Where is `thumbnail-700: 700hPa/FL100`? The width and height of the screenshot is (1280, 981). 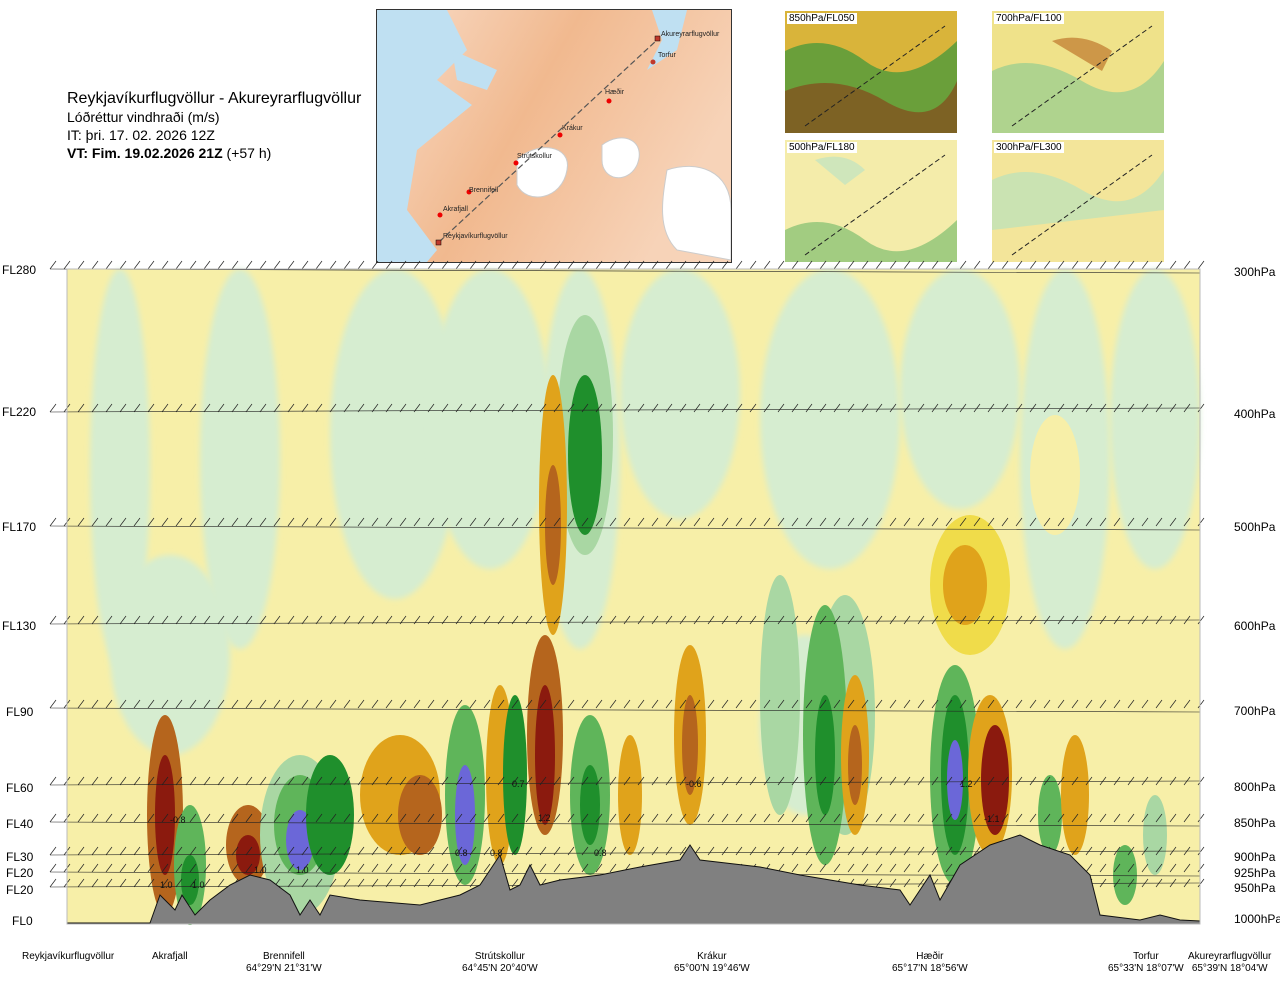 thumbnail-700: 700hPa/FL100 is located at coordinates (1078, 72).